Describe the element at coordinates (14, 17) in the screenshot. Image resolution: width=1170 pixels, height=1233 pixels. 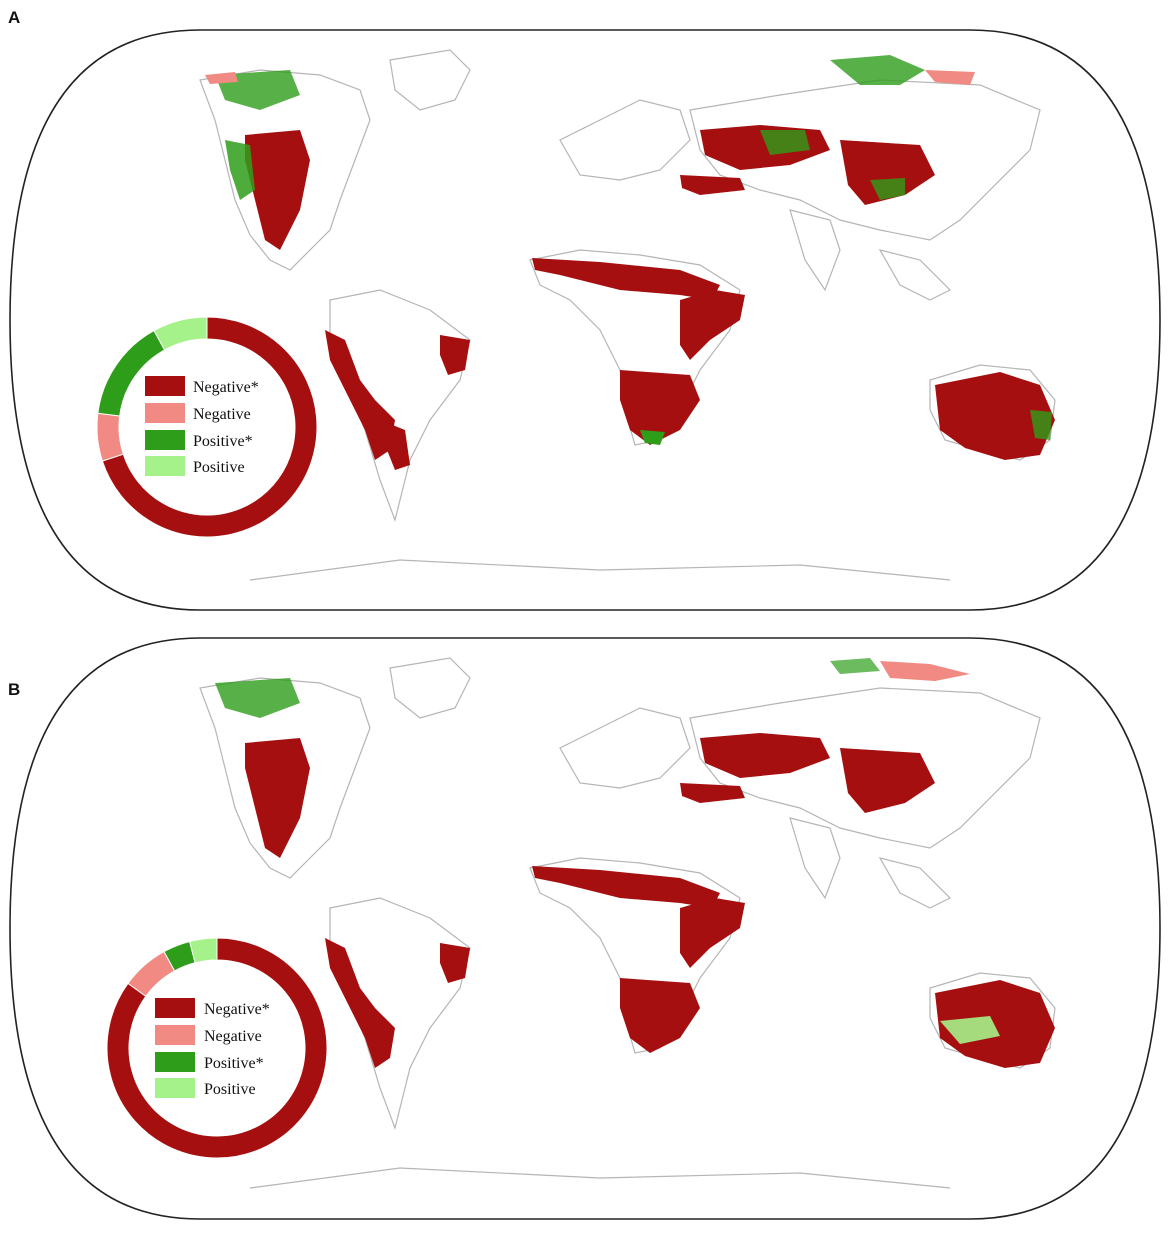
I see `panel-label: A` at that location.